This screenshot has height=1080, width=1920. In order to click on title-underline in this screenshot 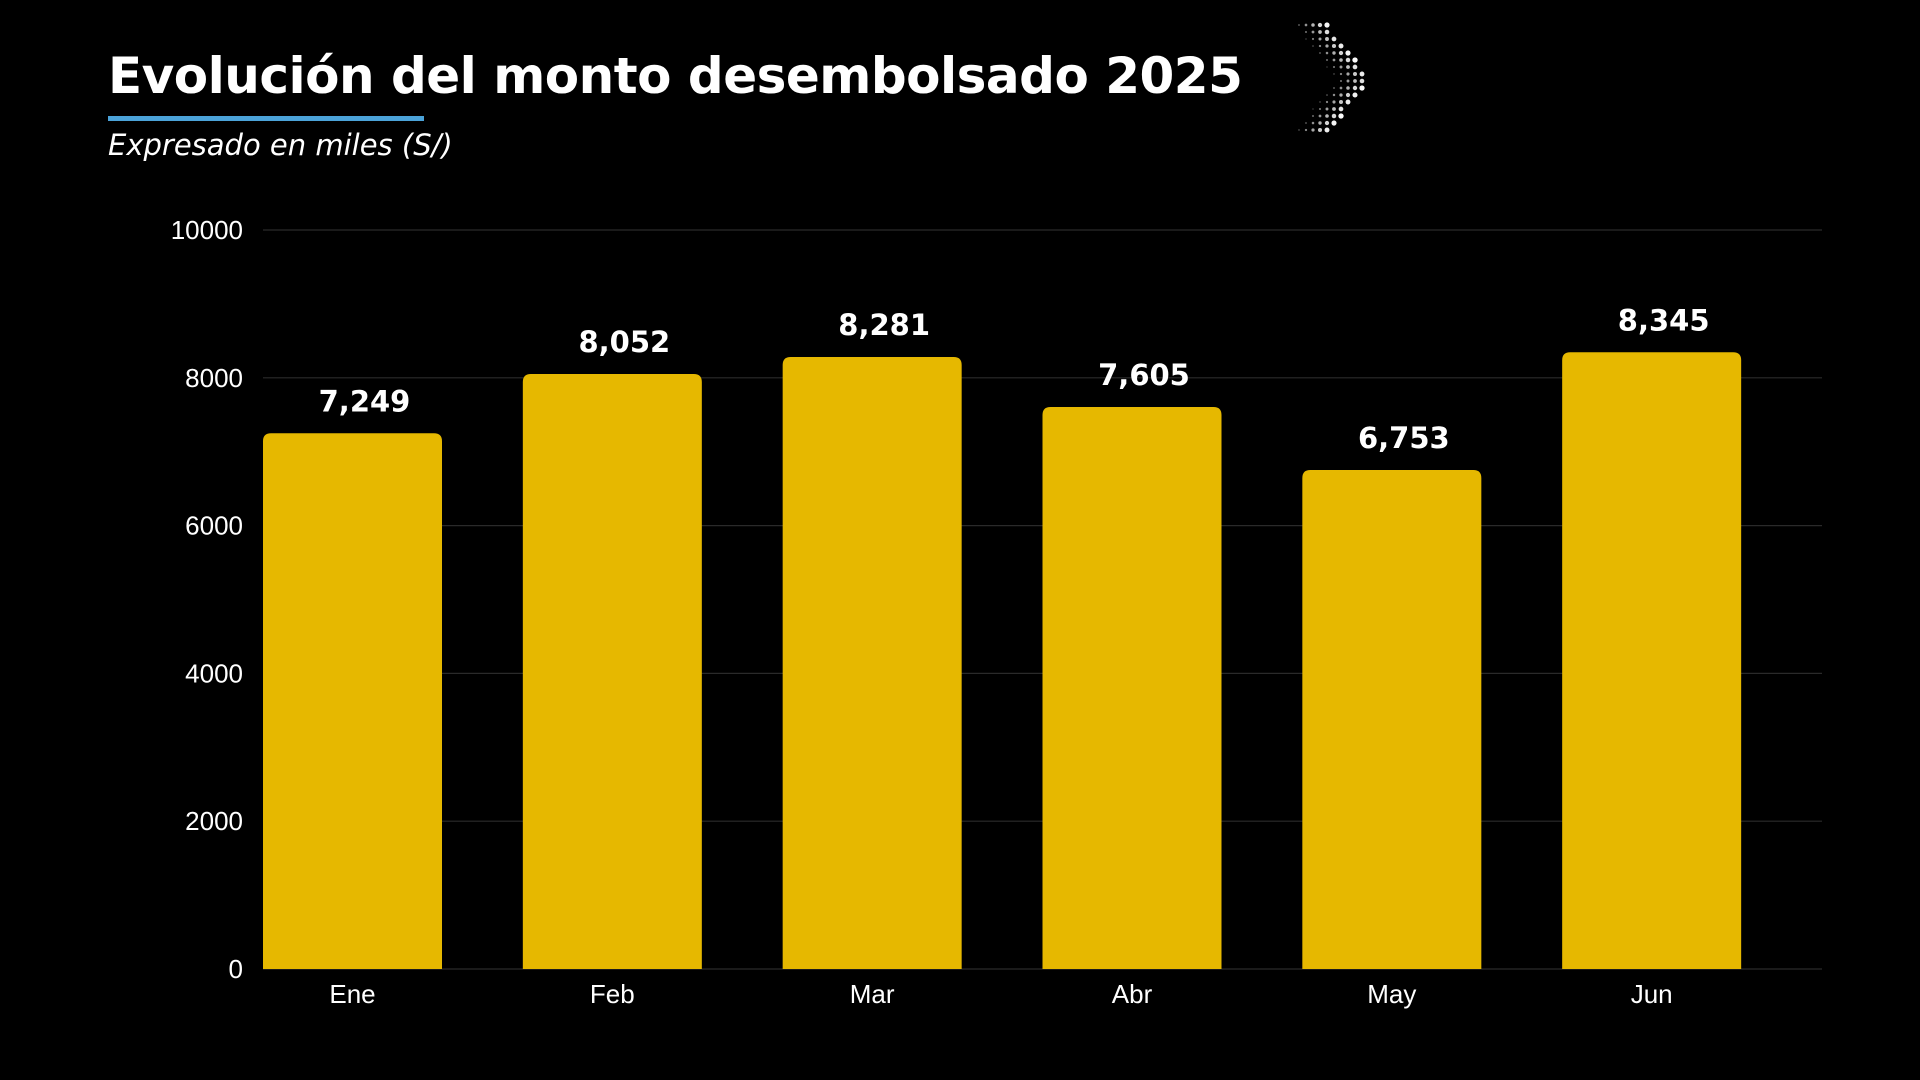, I will do `click(266, 118)`.